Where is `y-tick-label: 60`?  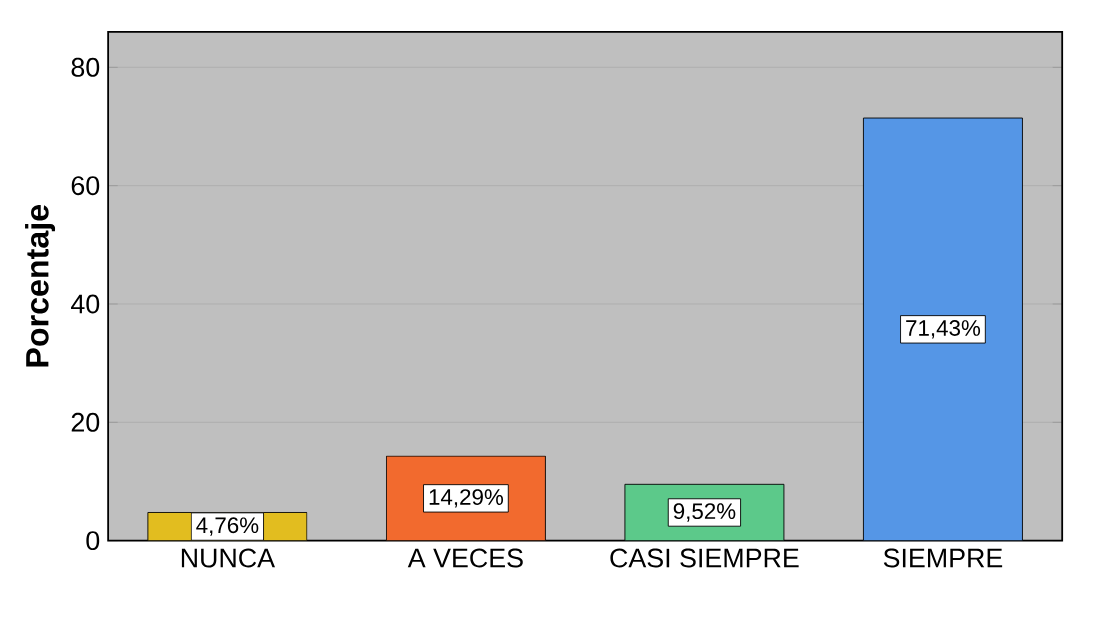
y-tick-label: 60 is located at coordinates (85, 185).